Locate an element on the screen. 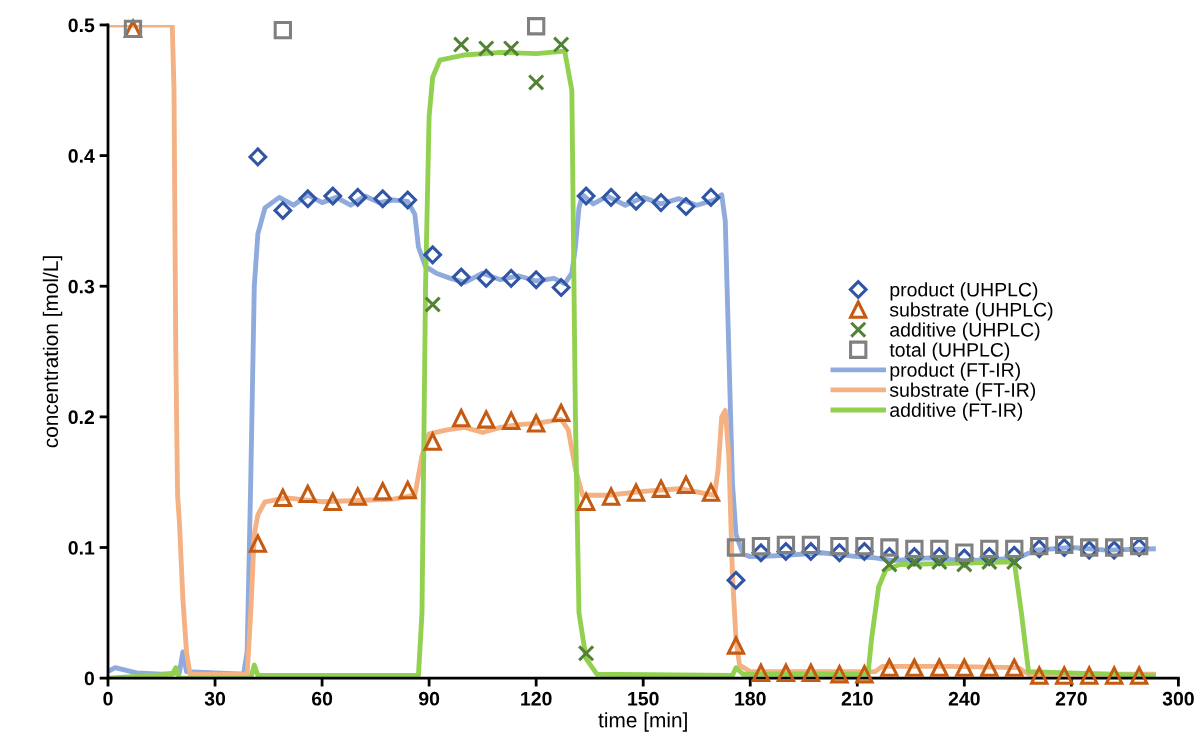 This screenshot has width=1200, height=756. legend-label: additive (FT-IR) is located at coordinates (956, 411).